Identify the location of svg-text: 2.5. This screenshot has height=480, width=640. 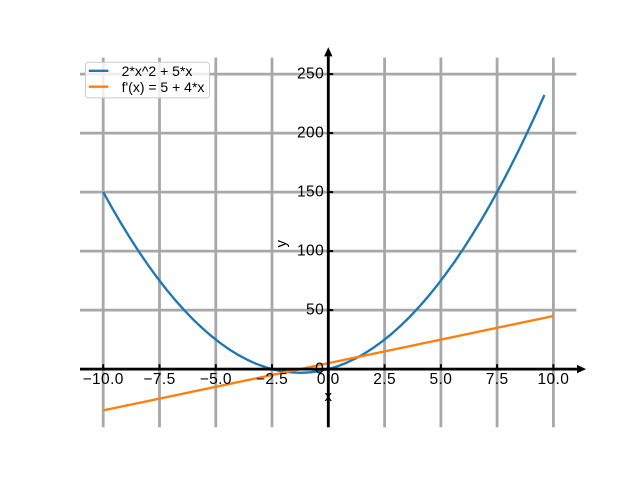
(384, 379).